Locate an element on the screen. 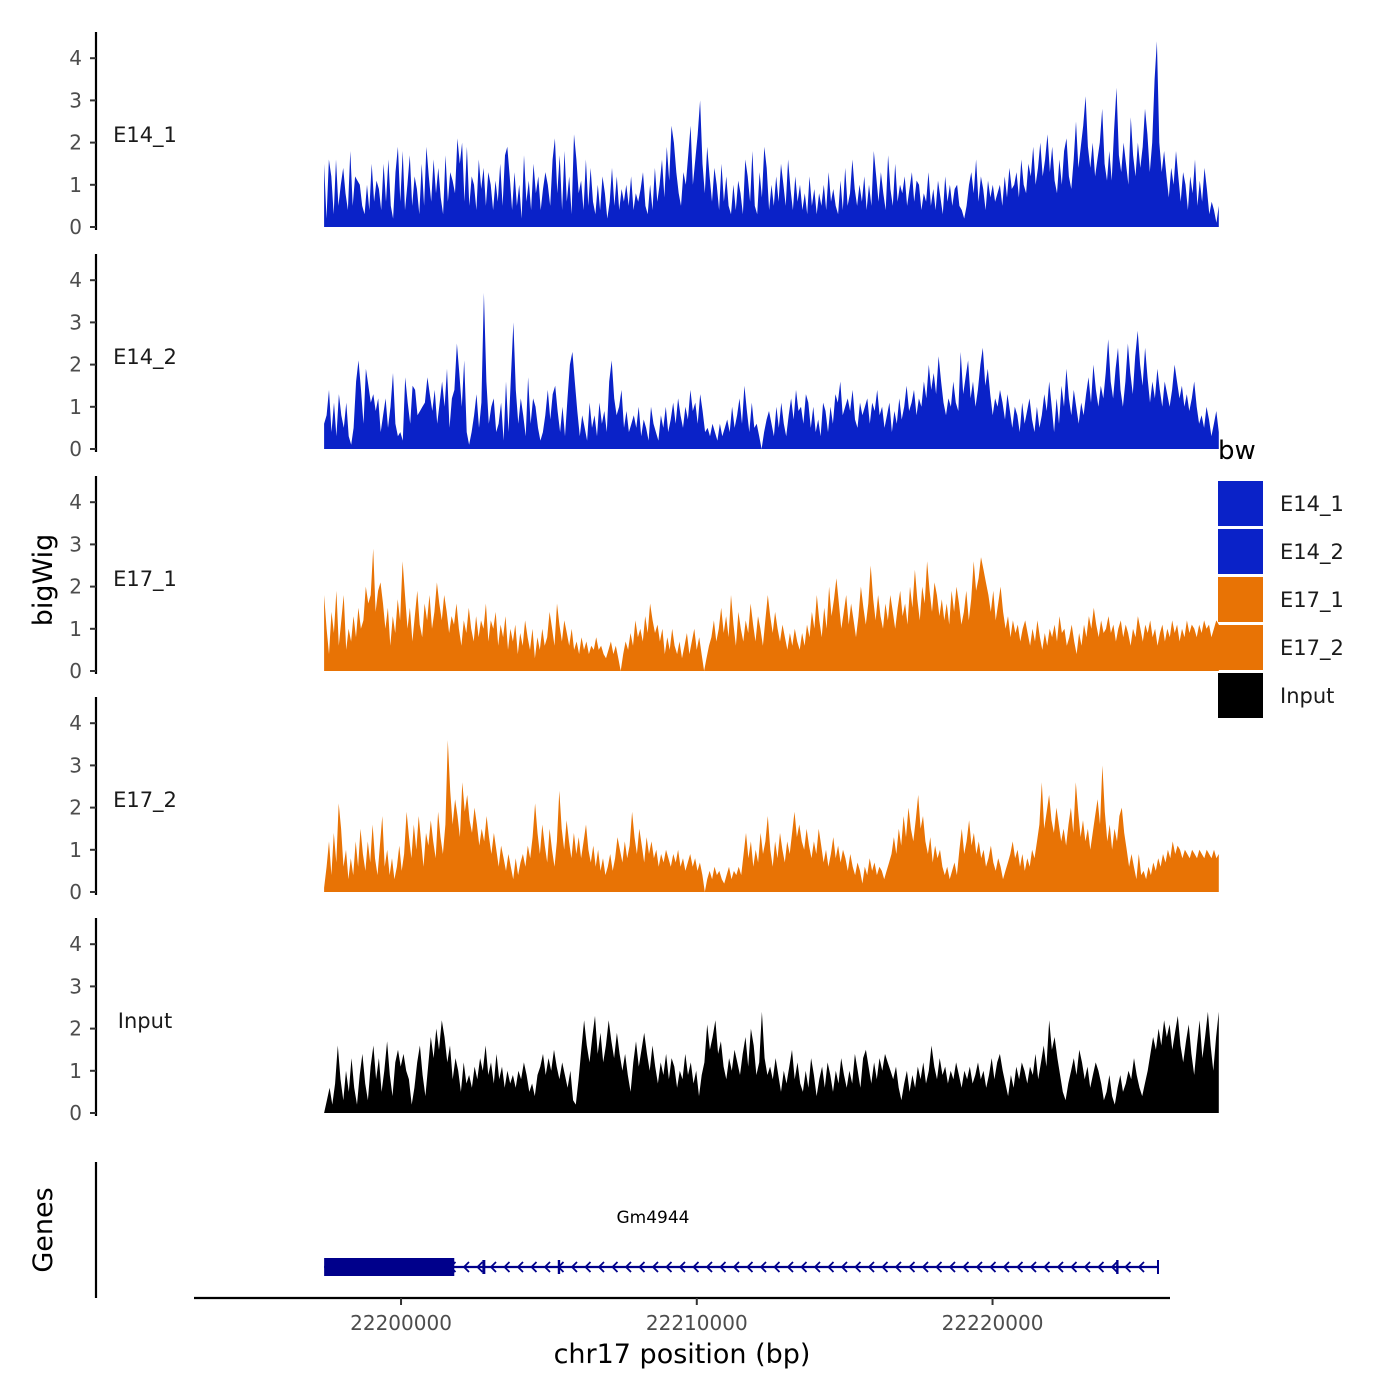  genes-panel: Genes Gm4944 is located at coordinates (593, 1230).